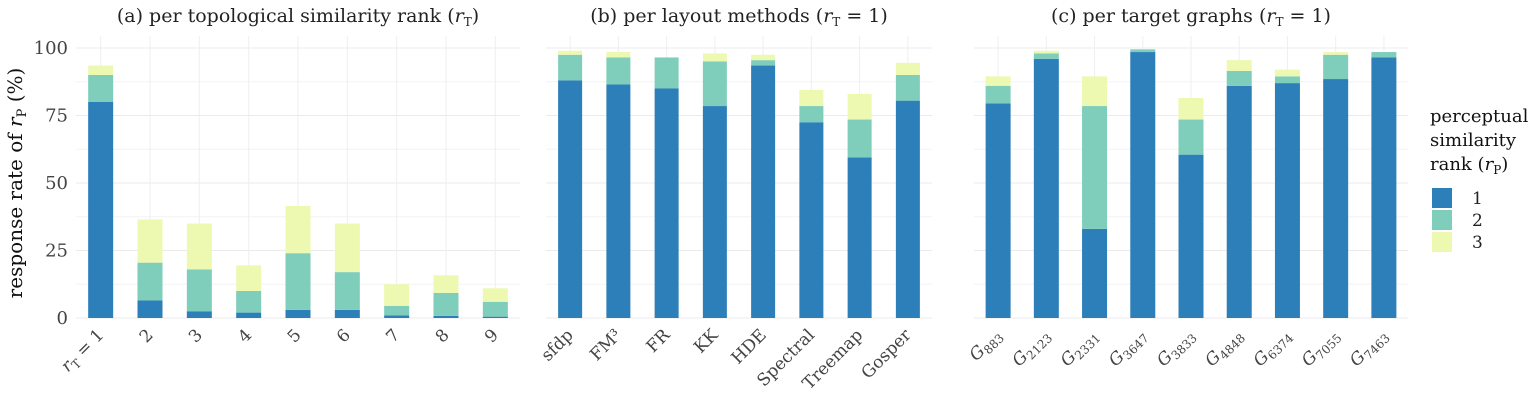 The image size is (1535, 408). I want to click on legend-title: rank (rP), so click(1469, 165).